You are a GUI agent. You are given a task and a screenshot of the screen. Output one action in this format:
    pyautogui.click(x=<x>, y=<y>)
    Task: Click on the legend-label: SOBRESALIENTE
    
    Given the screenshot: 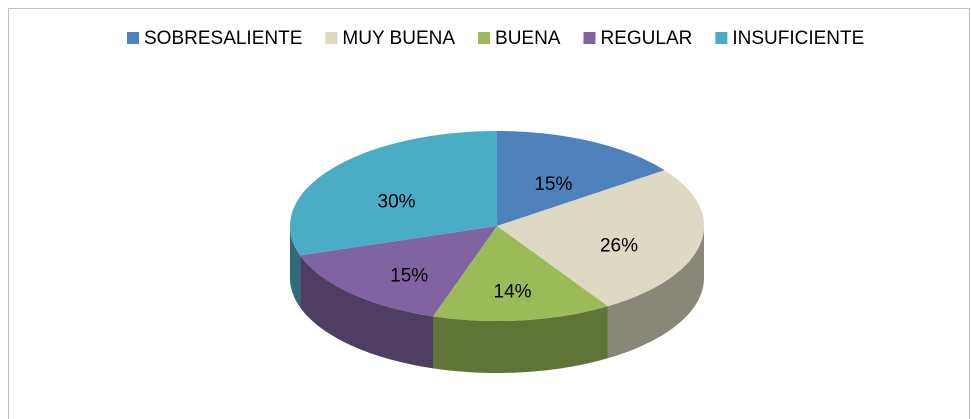 What is the action you would take?
    pyautogui.click(x=223, y=38)
    